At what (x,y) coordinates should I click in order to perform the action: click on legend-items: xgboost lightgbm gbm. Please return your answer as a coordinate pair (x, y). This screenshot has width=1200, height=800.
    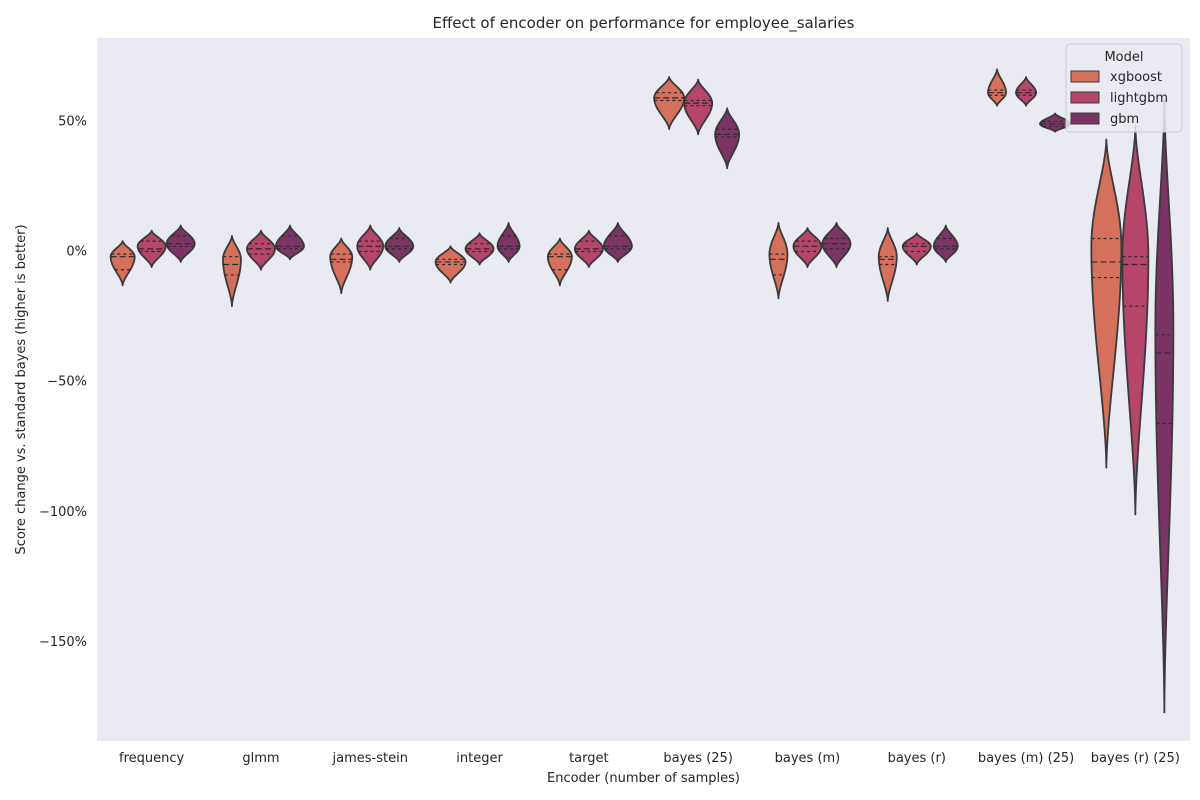
    Looking at the image, I should click on (1119, 98).